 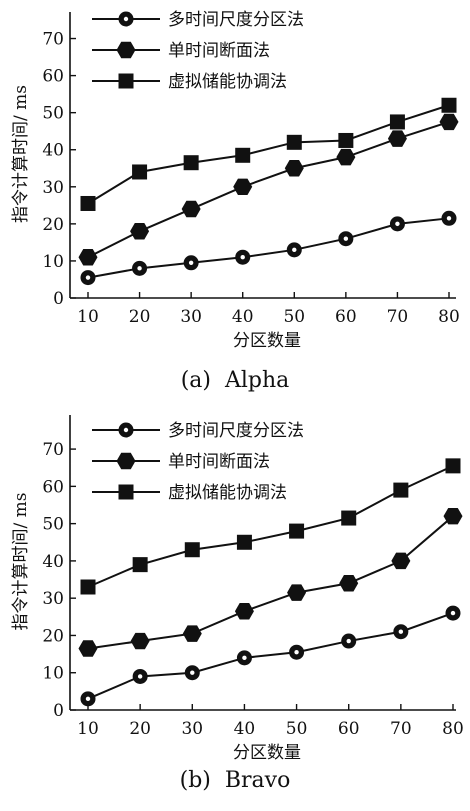 What do you see at coordinates (192, 729) in the screenshot?
I see `chart-b-x-tick-label: 30` at bounding box center [192, 729].